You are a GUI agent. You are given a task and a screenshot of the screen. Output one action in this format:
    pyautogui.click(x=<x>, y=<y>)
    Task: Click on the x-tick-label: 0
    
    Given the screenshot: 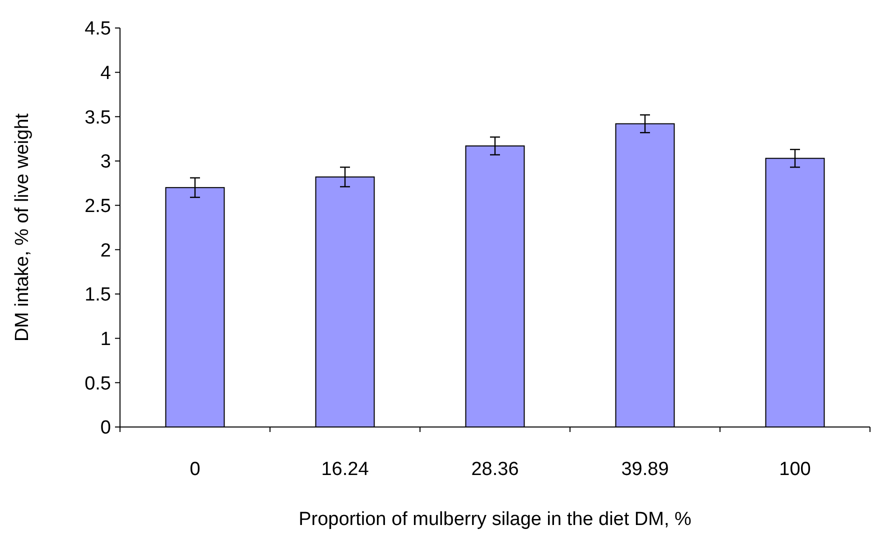 What is the action you would take?
    pyautogui.click(x=195, y=469)
    